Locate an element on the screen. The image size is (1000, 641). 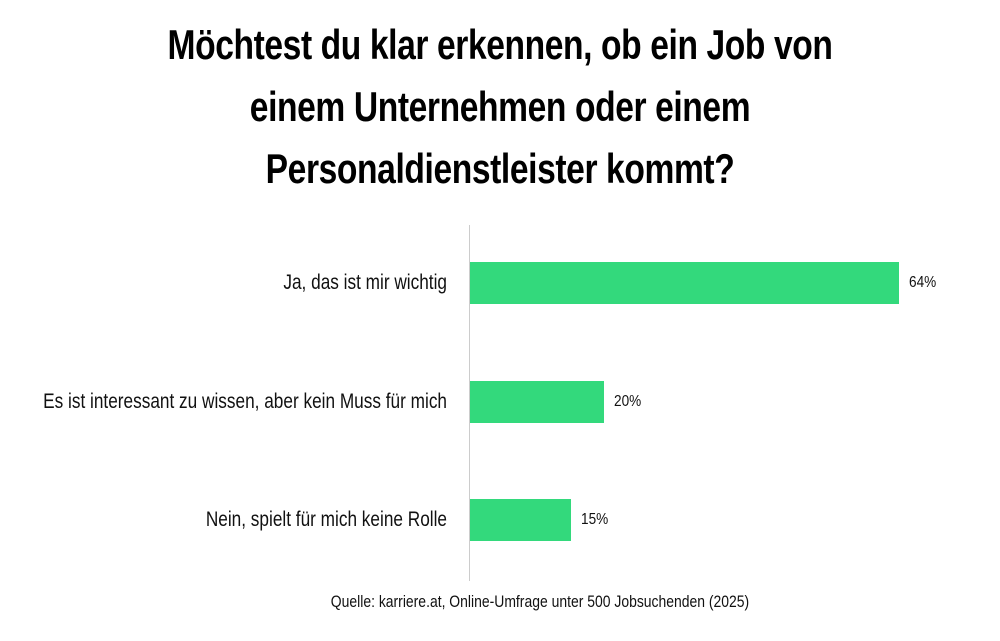
value-label: 15% is located at coordinates (594, 519).